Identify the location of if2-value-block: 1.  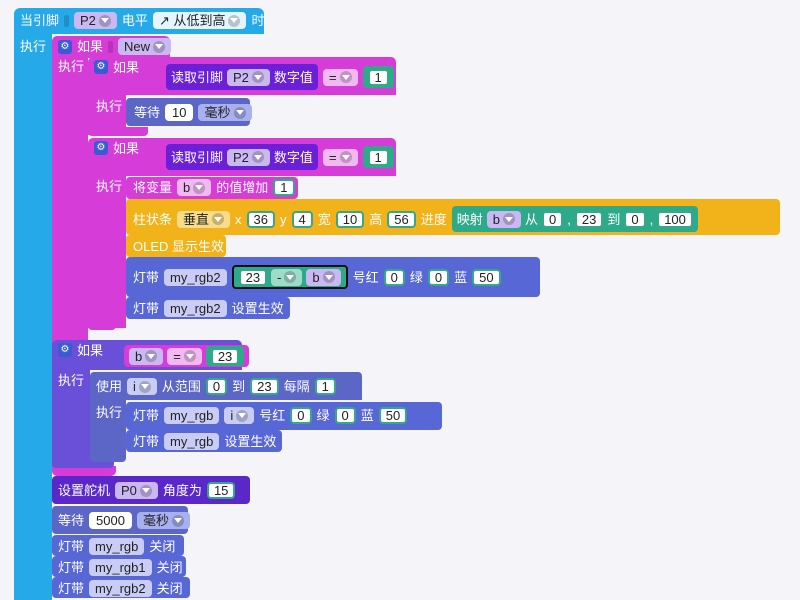
(378, 157).